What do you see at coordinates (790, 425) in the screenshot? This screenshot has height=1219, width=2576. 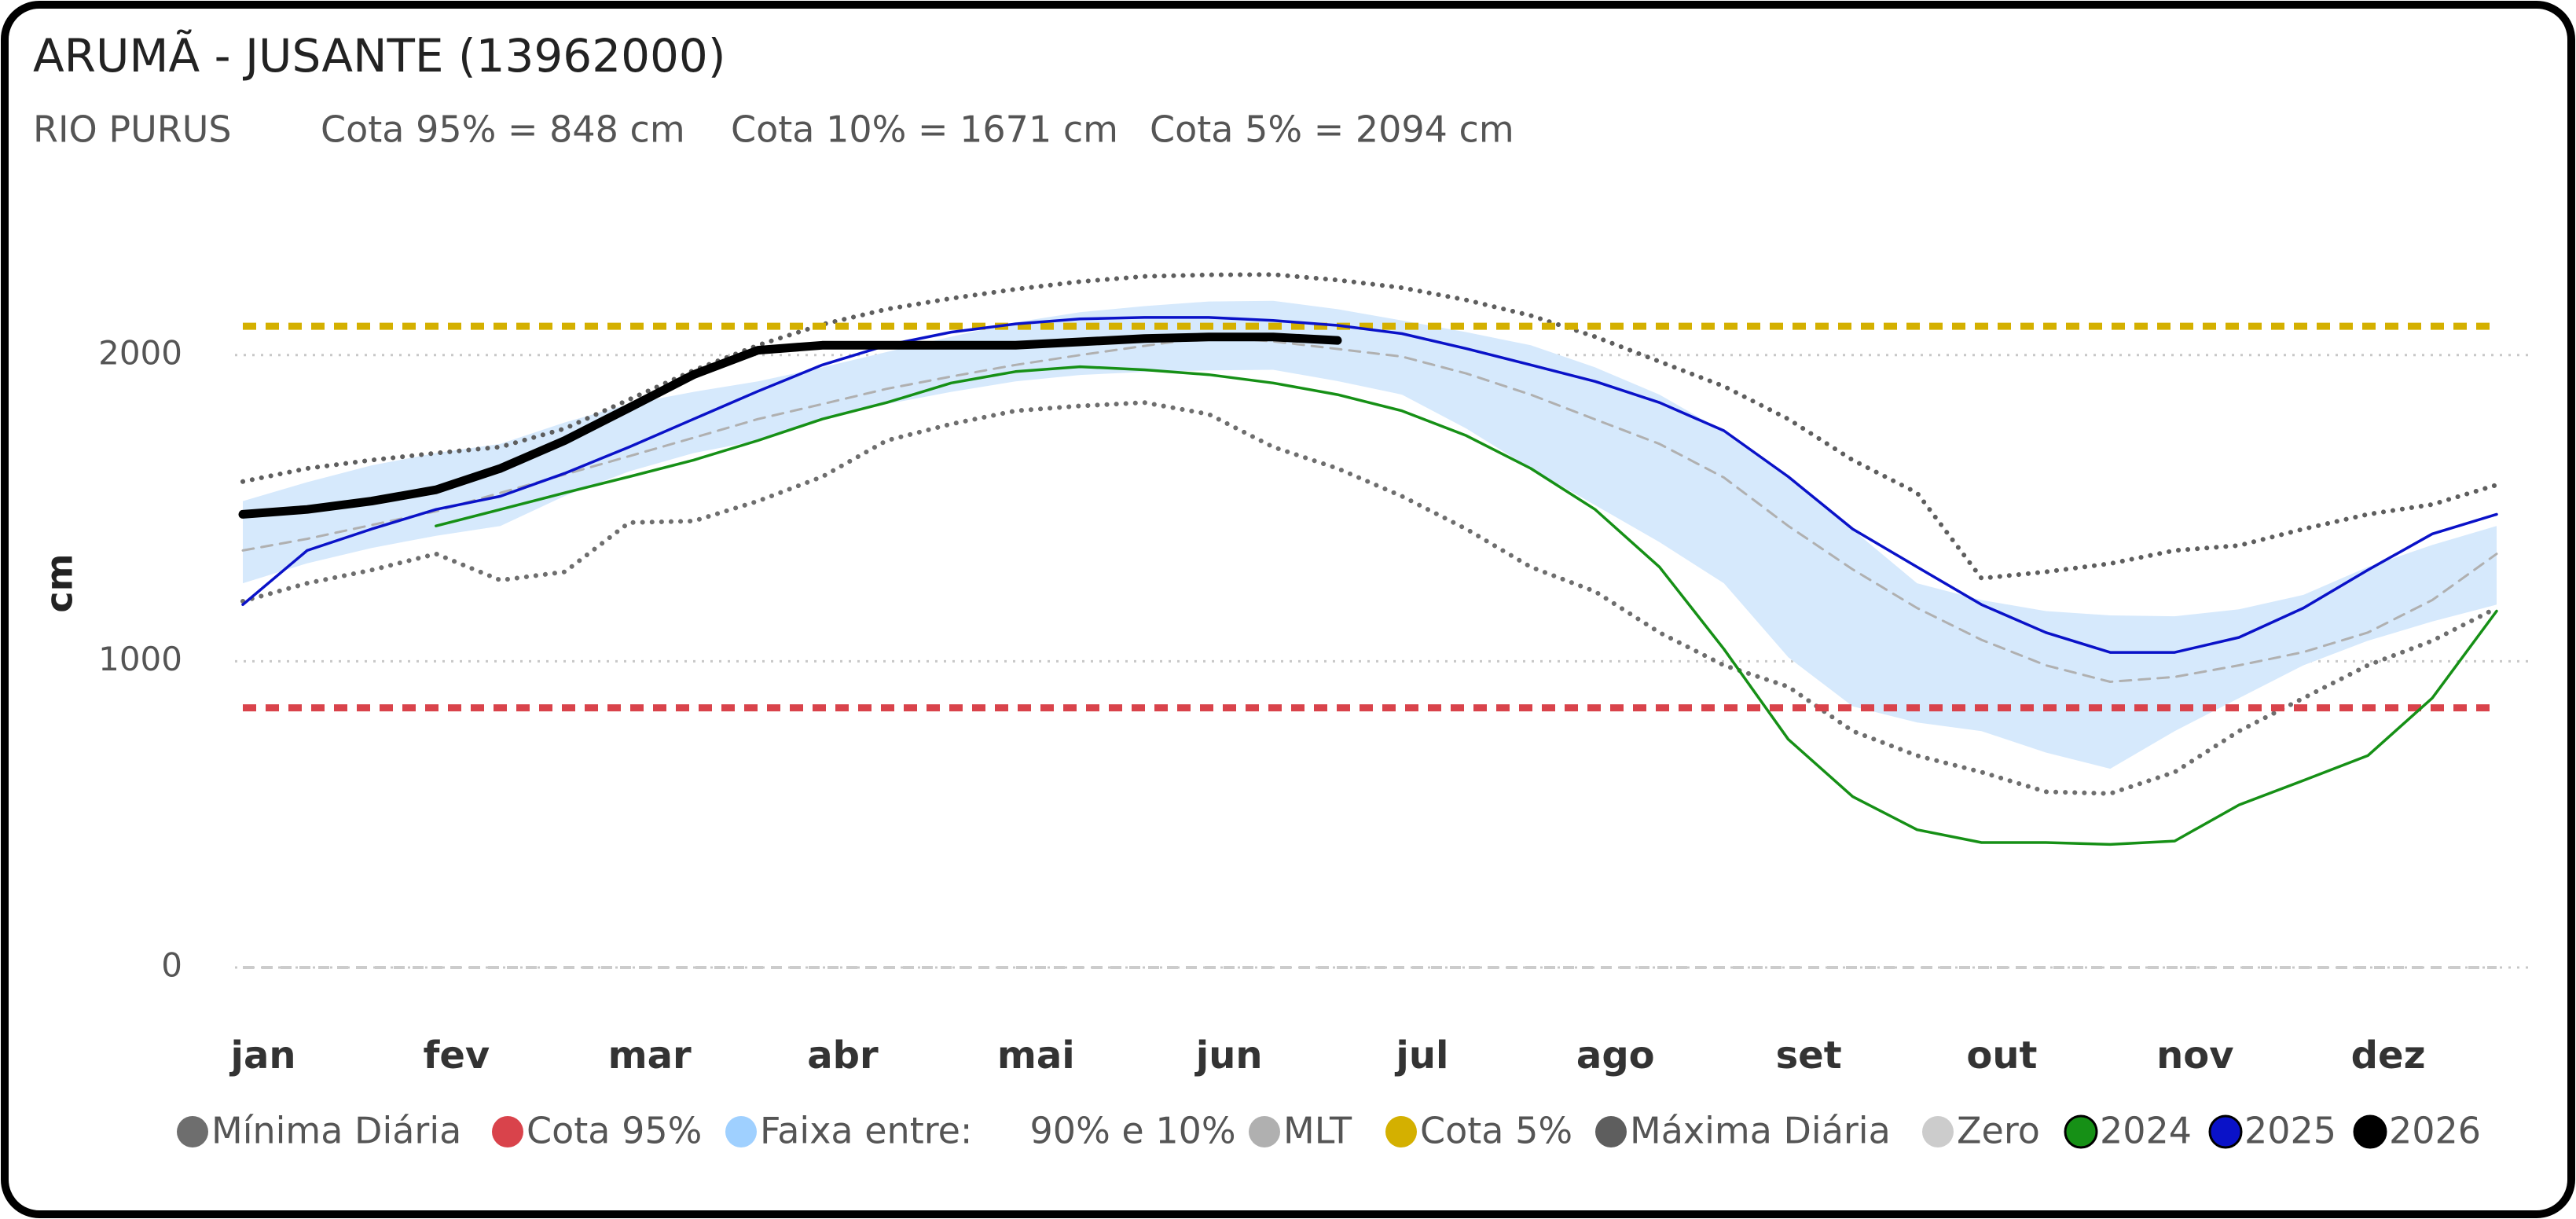 I see `series-line` at bounding box center [790, 425].